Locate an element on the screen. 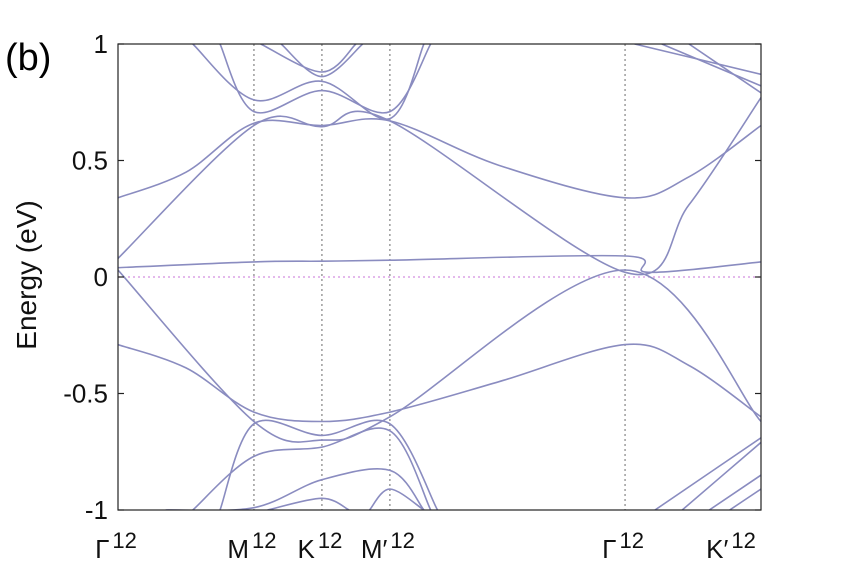 The width and height of the screenshot is (842, 571). y-tick-label: 1 is located at coordinates (101, 44).